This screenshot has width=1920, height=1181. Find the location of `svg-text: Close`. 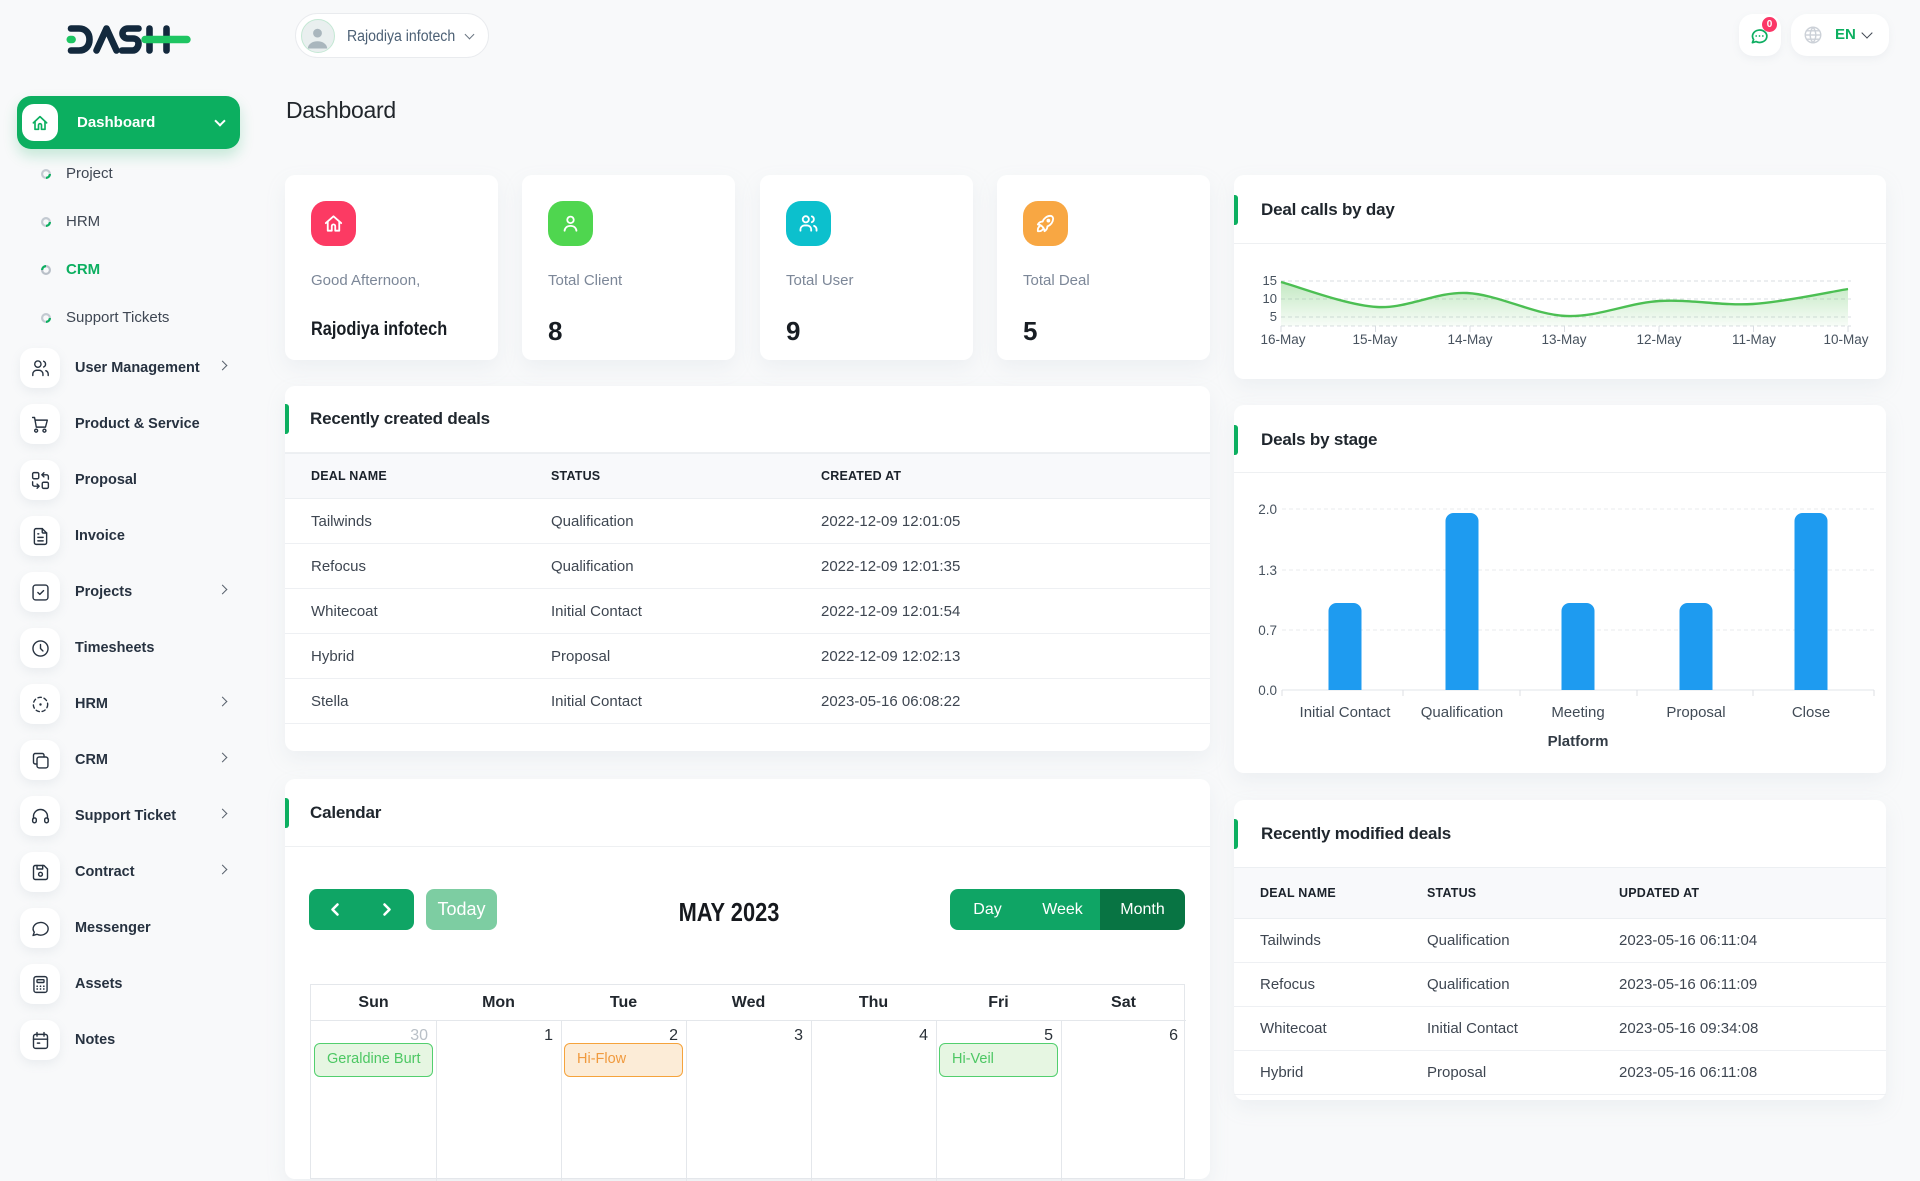

svg-text: Close is located at coordinates (1811, 712).